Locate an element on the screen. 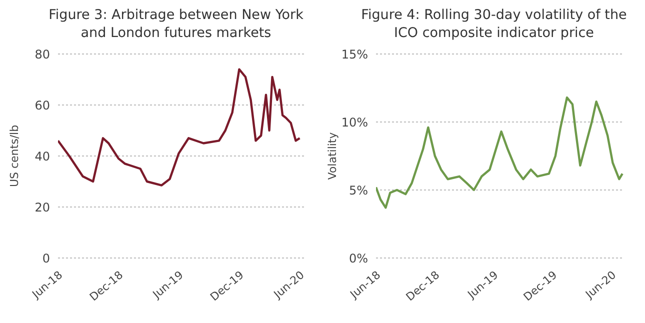 This screenshot has height=323, width=645. y-tick-label: 0 is located at coordinates (46, 258).